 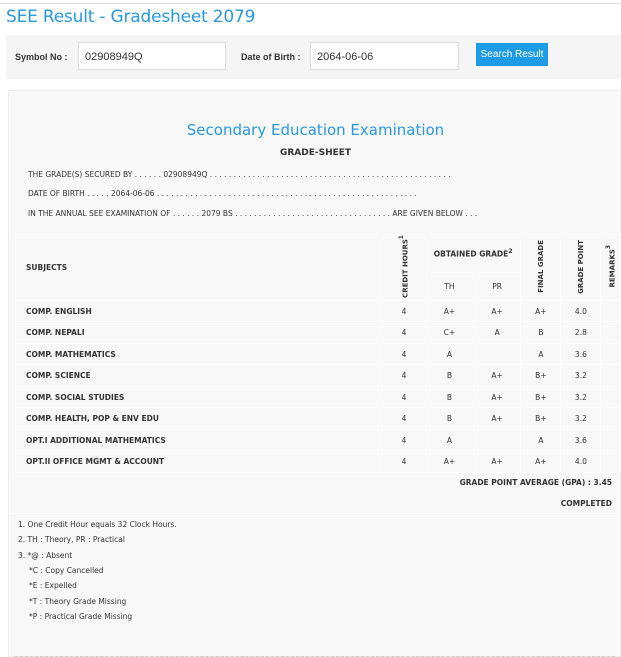 What do you see at coordinates (199, 267) in the screenshot?
I see `header-subjects: SUBJECTS` at bounding box center [199, 267].